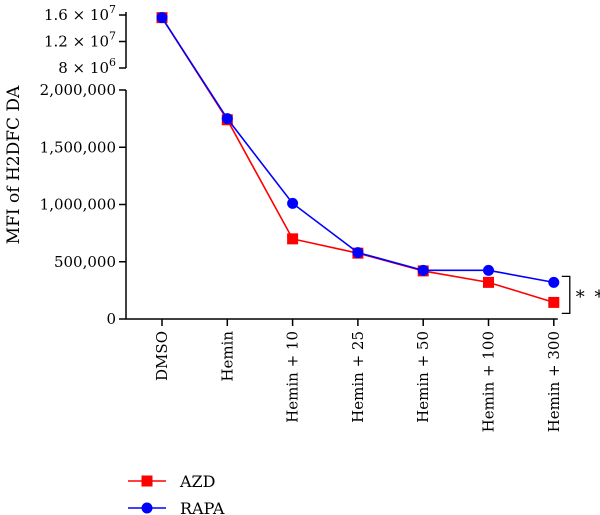 The image size is (600, 515). I want to click on legend-label: AZD, so click(197, 481).